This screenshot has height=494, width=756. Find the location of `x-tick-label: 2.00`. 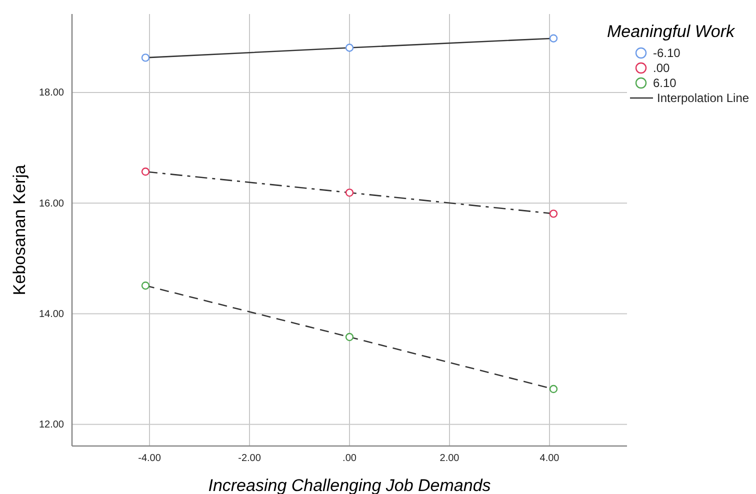

x-tick-label: 2.00 is located at coordinates (450, 458).